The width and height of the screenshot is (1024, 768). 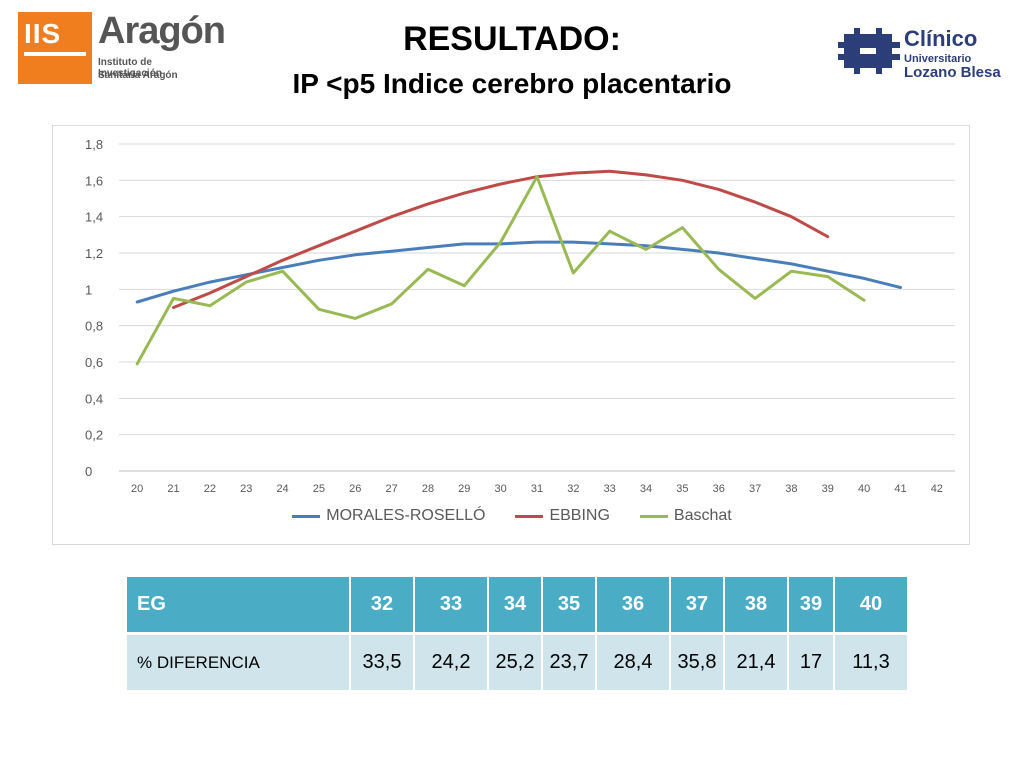 I want to click on x-tick-label: 31, so click(x=537, y=489).